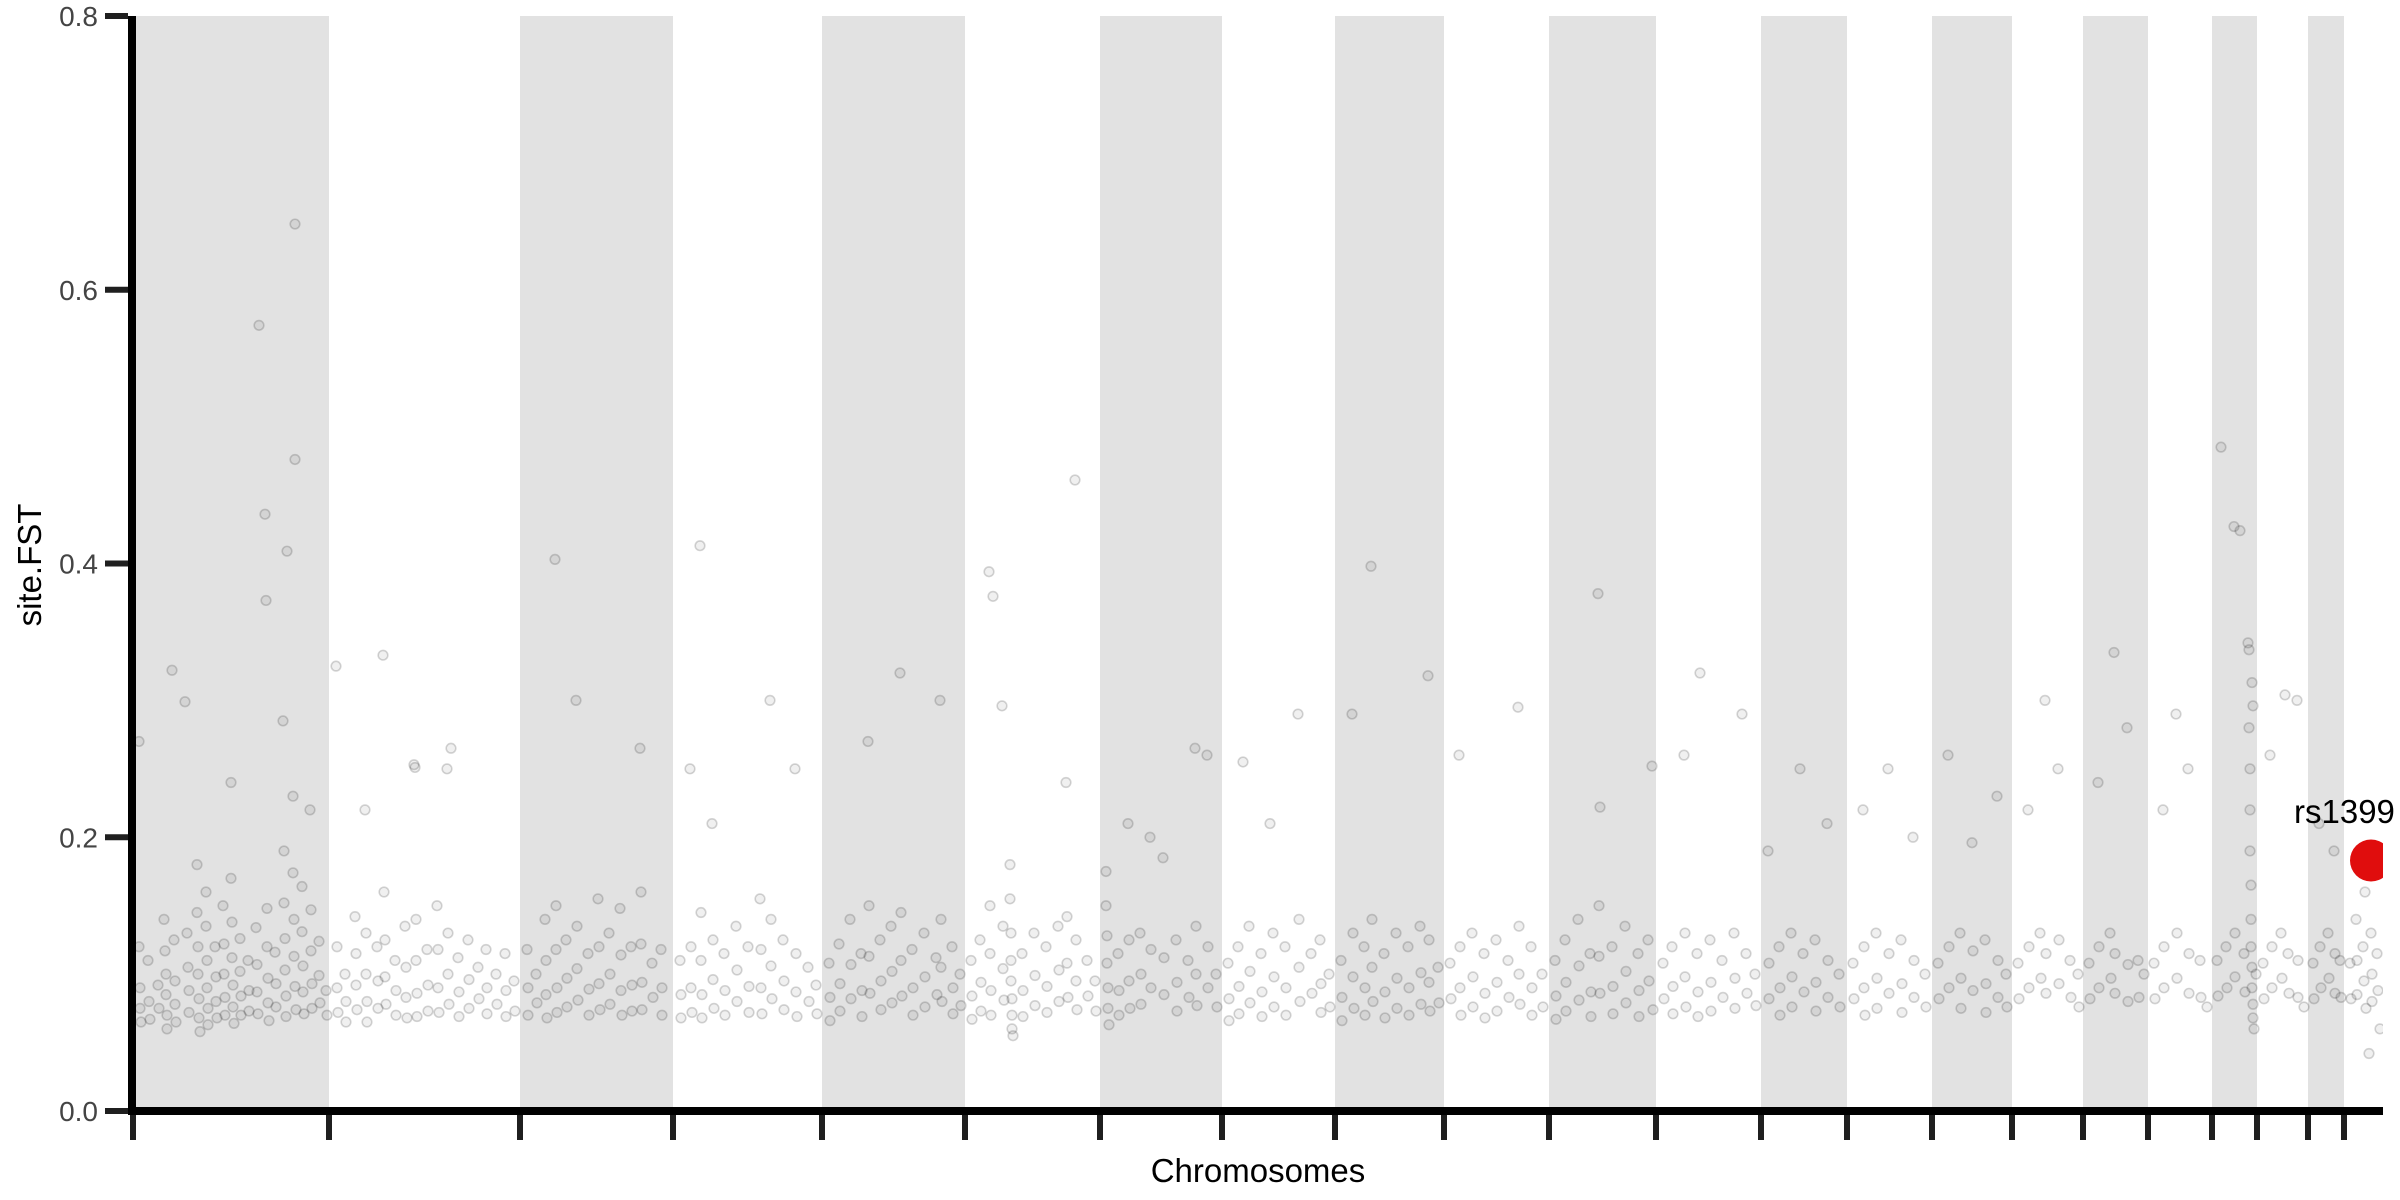 The height and width of the screenshot is (1200, 2400). I want to click on y-axis-ticks: 0.0 0.2 0.4 0.6 0.8, so click(93, 564).